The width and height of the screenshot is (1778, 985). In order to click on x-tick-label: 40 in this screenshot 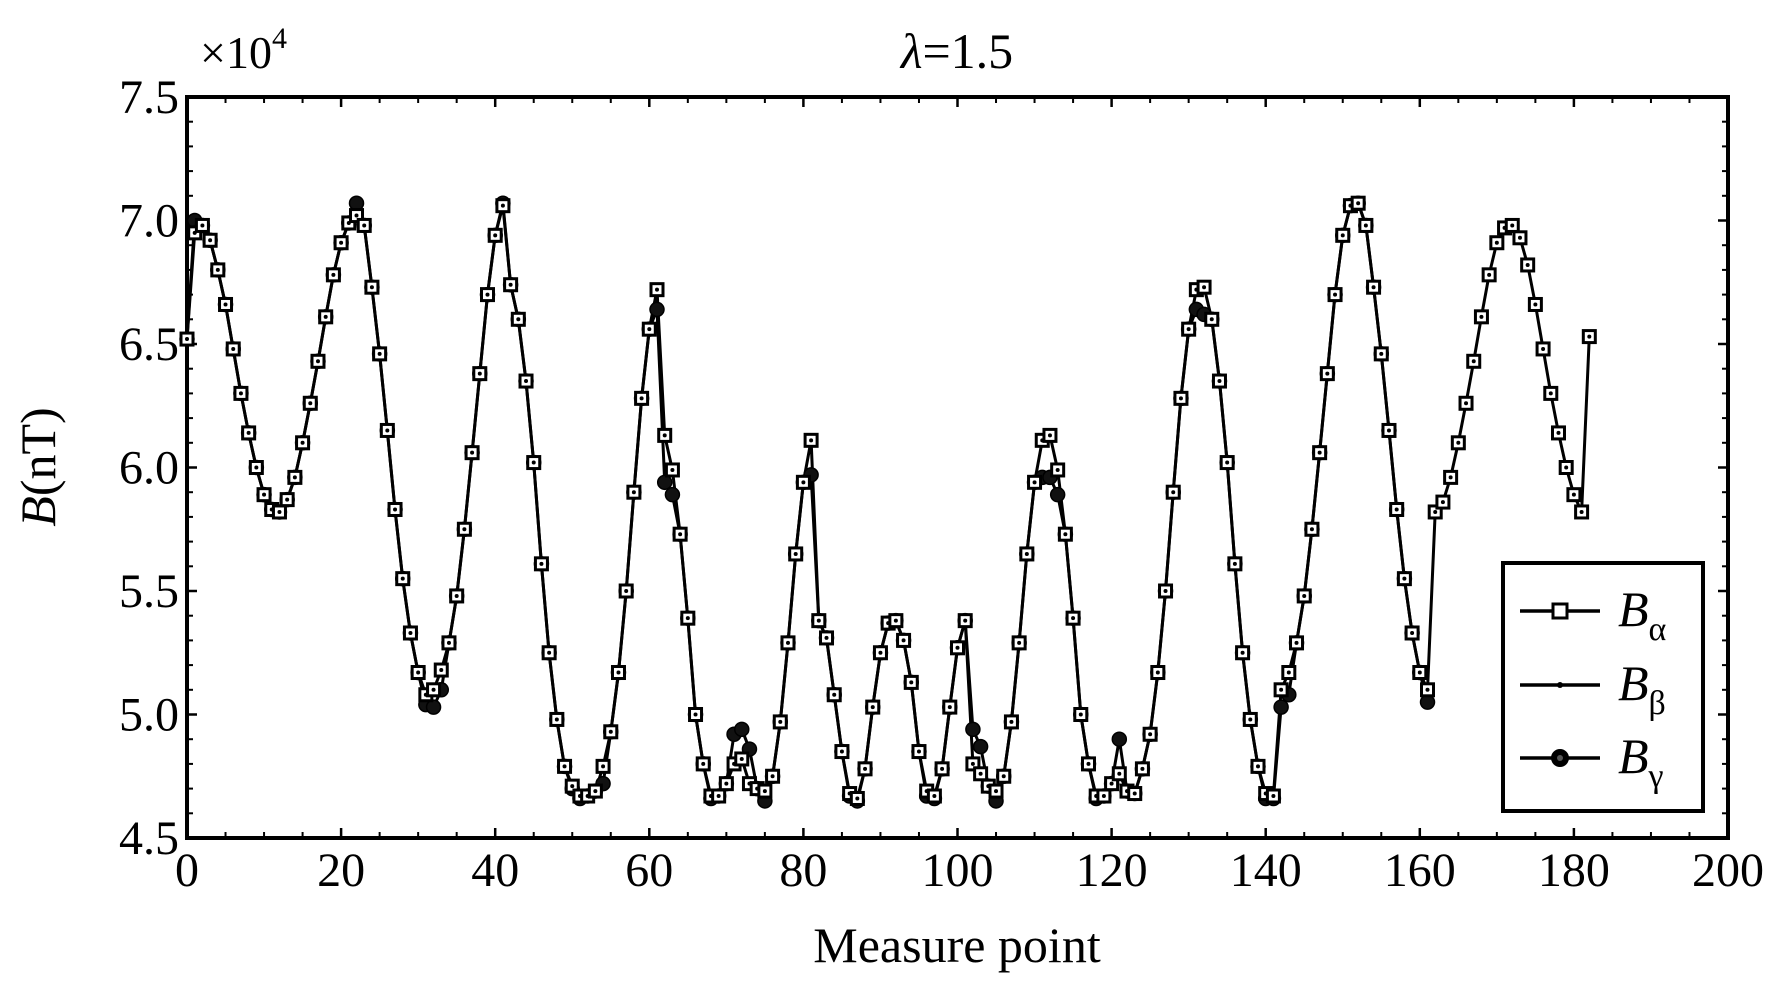, I will do `click(495, 870)`.